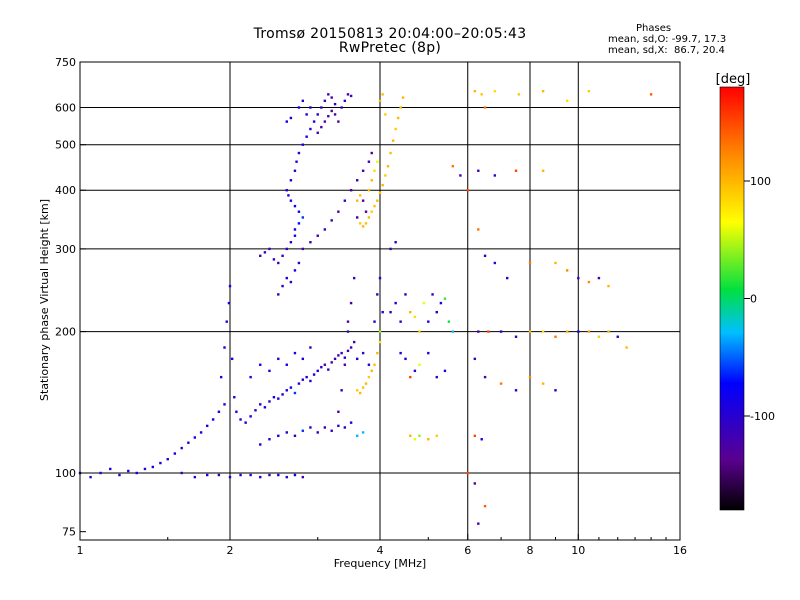 The image size is (800, 600). Describe the element at coordinates (732, 298) in the screenshot. I see `colorbar` at that location.